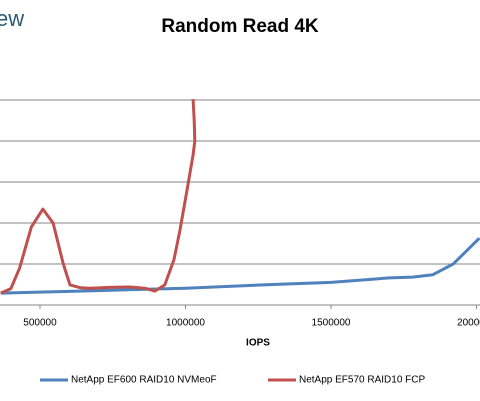 Image resolution: width=480 pixels, height=401 pixels. Describe the element at coordinates (144, 380) in the screenshot. I see `legend-label: NetApp EF600 RAID10 NVMeoF` at that location.